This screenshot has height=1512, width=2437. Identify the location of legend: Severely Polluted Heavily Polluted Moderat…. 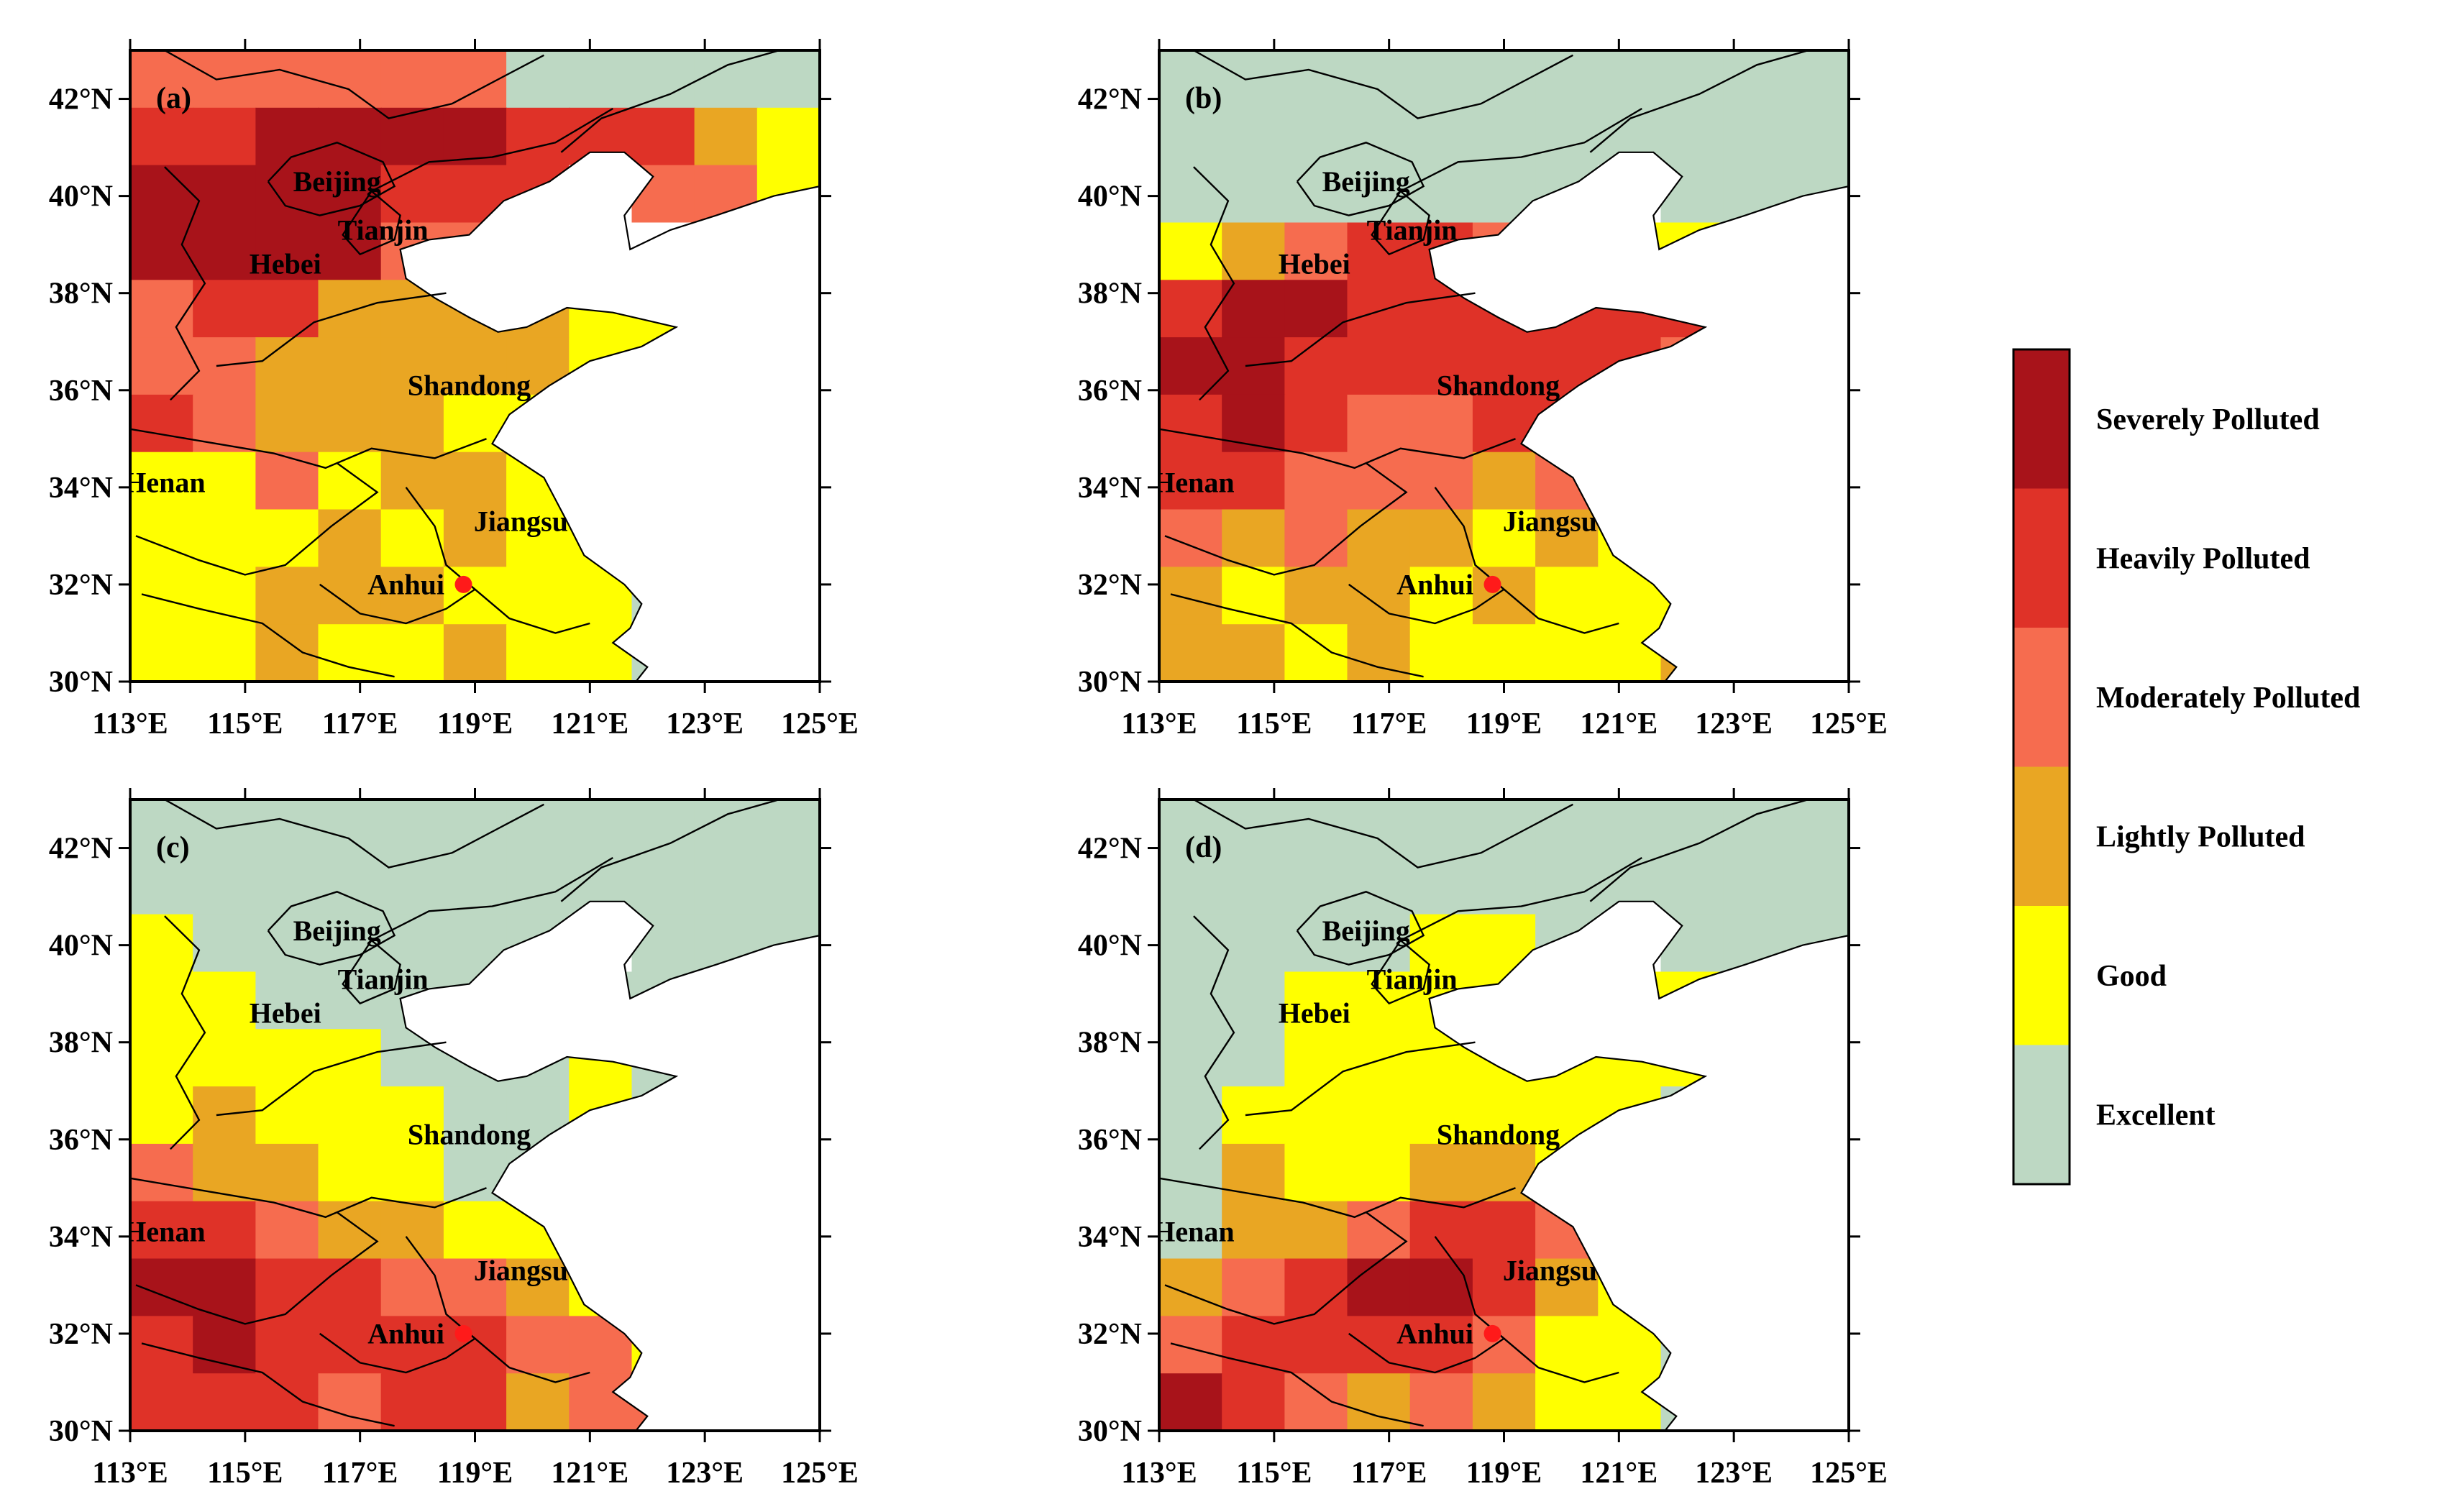
(2186, 767).